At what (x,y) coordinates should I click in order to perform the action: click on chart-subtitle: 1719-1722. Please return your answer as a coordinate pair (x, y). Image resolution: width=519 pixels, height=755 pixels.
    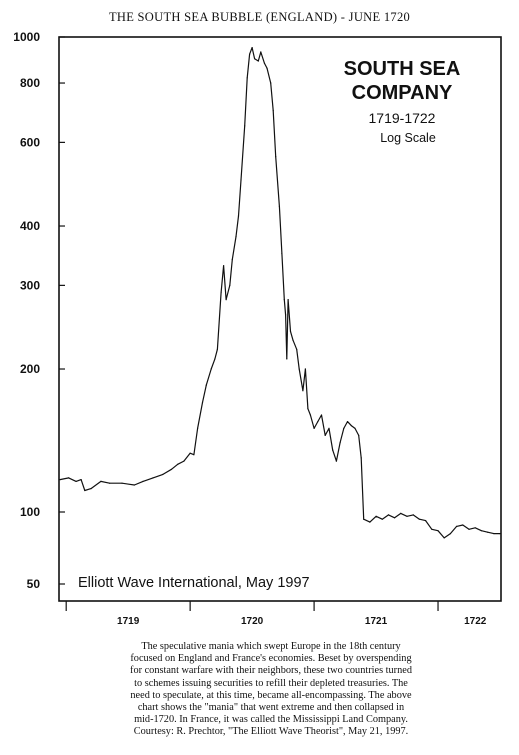
    Looking at the image, I should click on (402, 118).